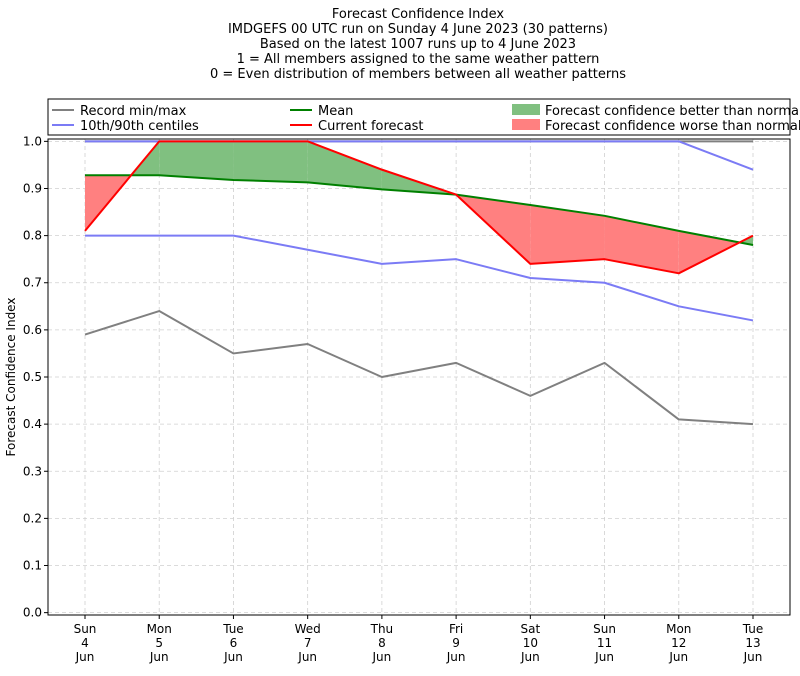 Image resolution: width=800 pixels, height=676 pixels. What do you see at coordinates (85, 643) in the screenshot?
I see `x-tick-label: 4` at bounding box center [85, 643].